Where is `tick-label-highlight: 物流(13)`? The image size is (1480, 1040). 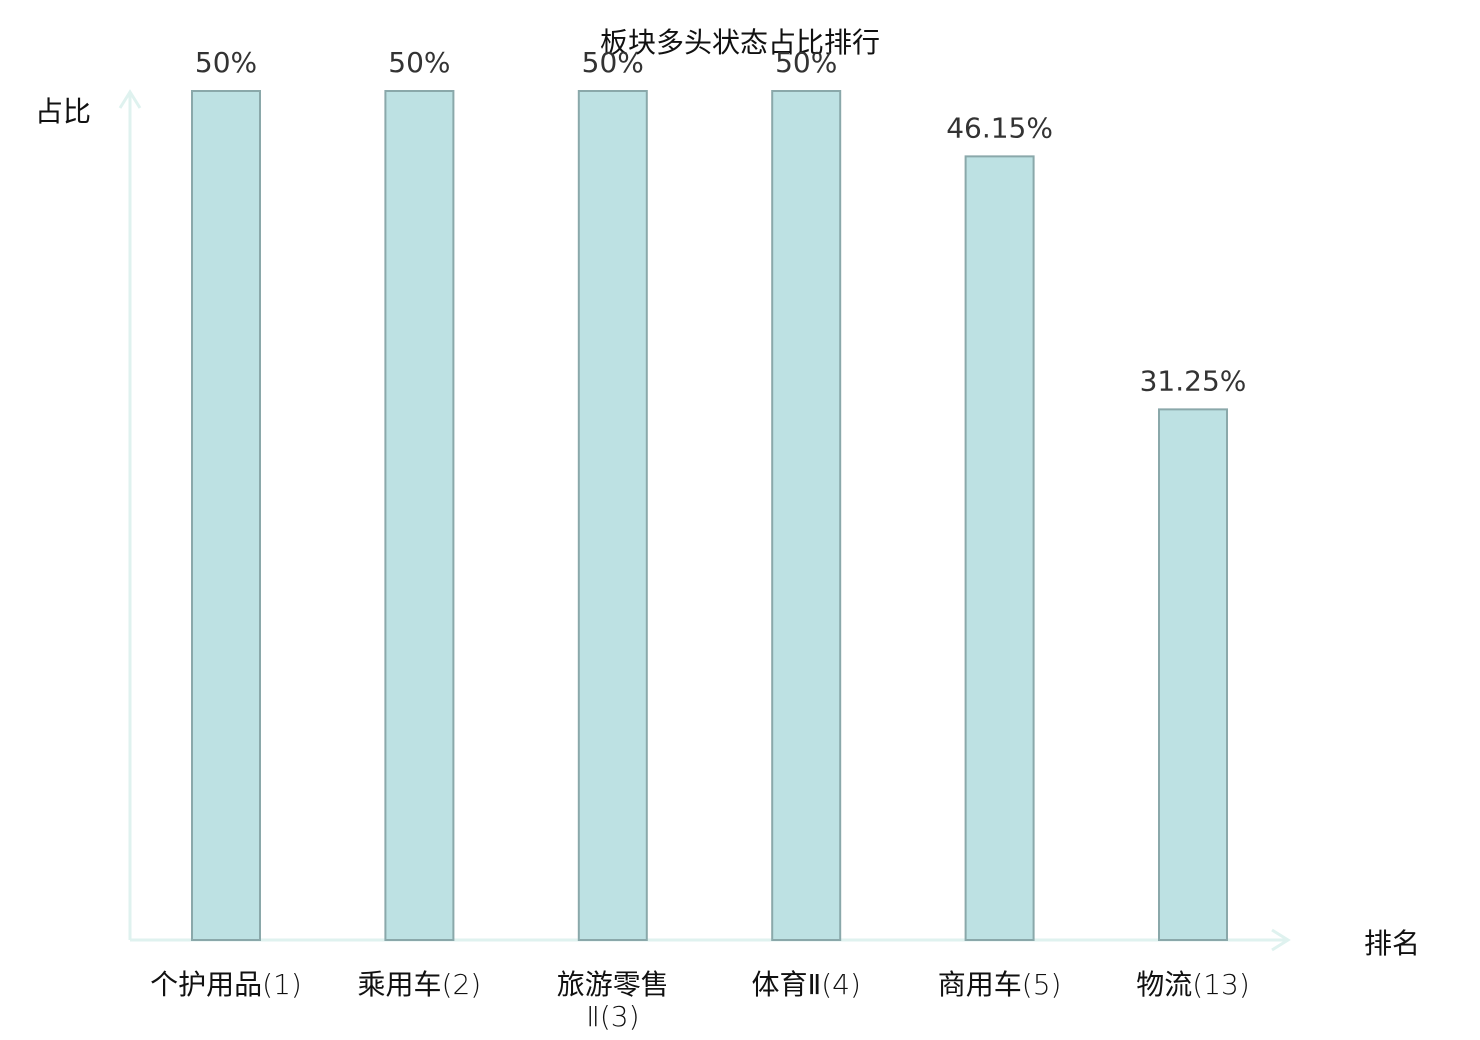 tick-label-highlight: 物流(13) is located at coordinates (1193, 984).